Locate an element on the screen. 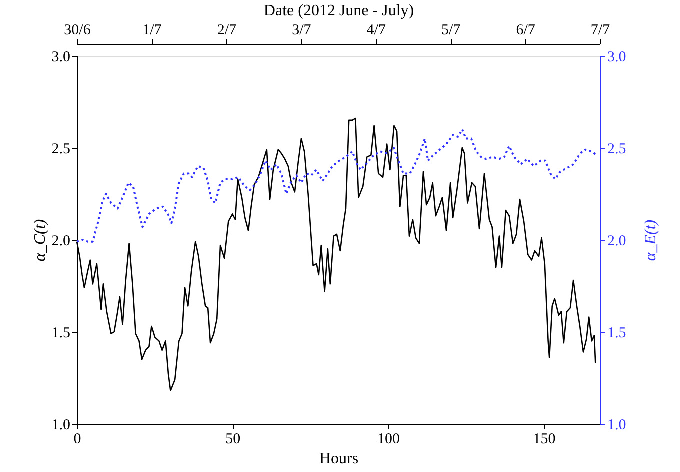 Image resolution: width=680 pixels, height=472 pixels. y-axis-title: α_C(t) is located at coordinates (40, 240).